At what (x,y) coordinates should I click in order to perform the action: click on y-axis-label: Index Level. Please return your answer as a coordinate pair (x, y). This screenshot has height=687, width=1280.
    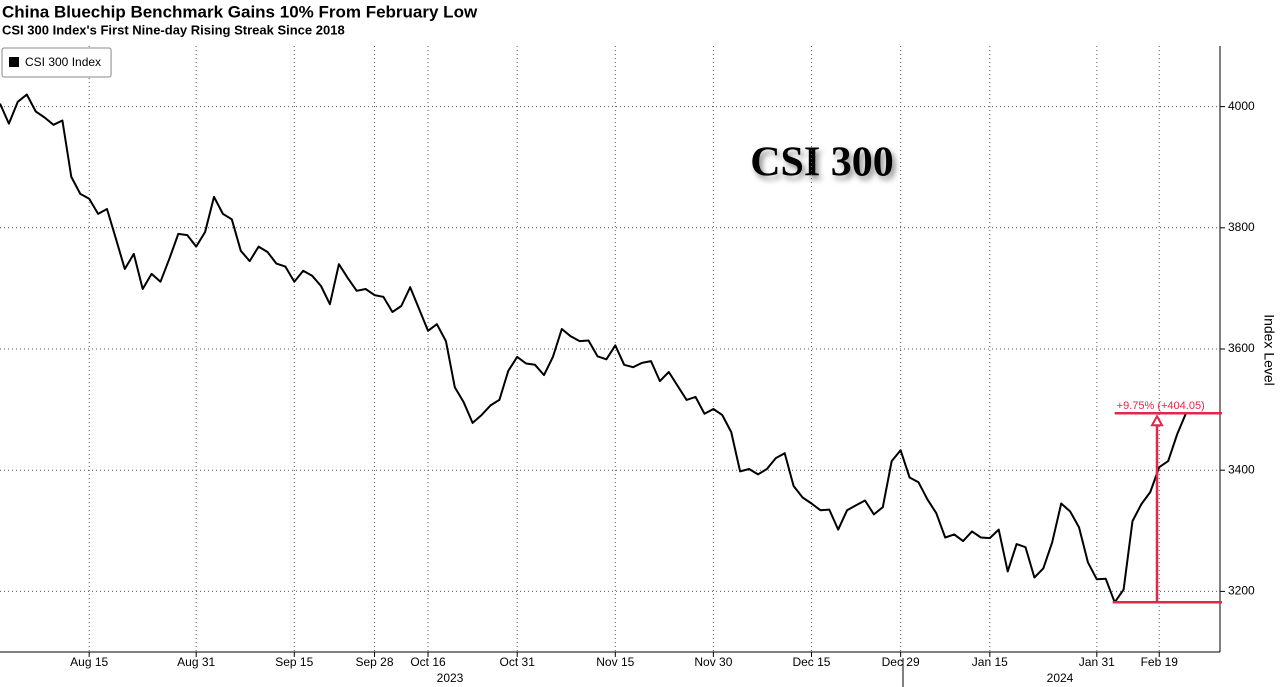
    Looking at the image, I should click on (1269, 350).